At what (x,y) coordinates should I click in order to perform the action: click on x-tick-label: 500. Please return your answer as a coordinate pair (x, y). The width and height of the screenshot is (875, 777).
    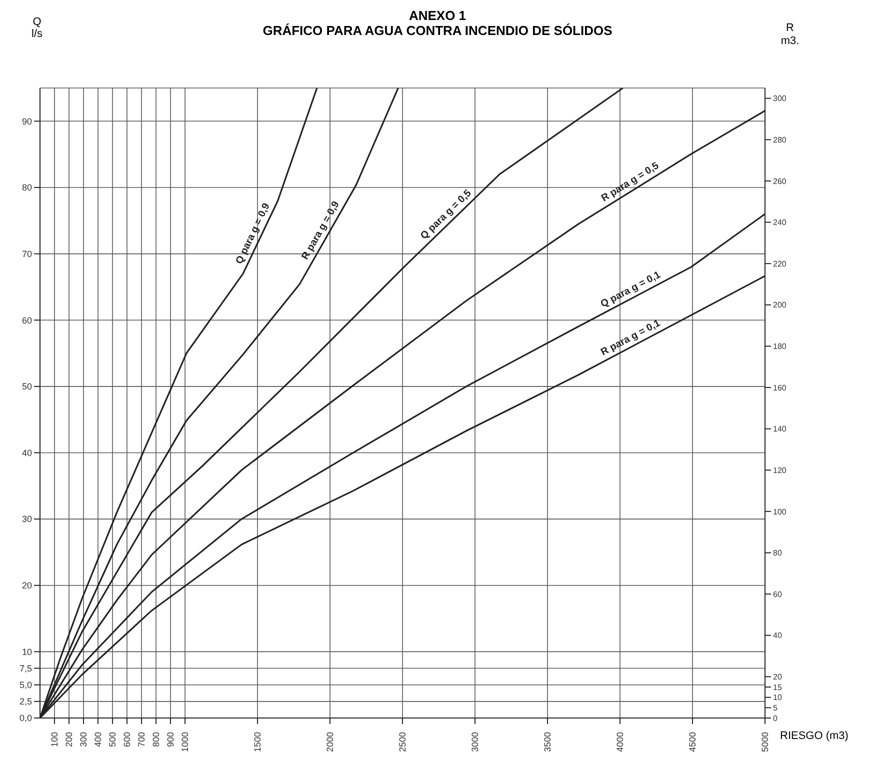
    Looking at the image, I should click on (113, 740).